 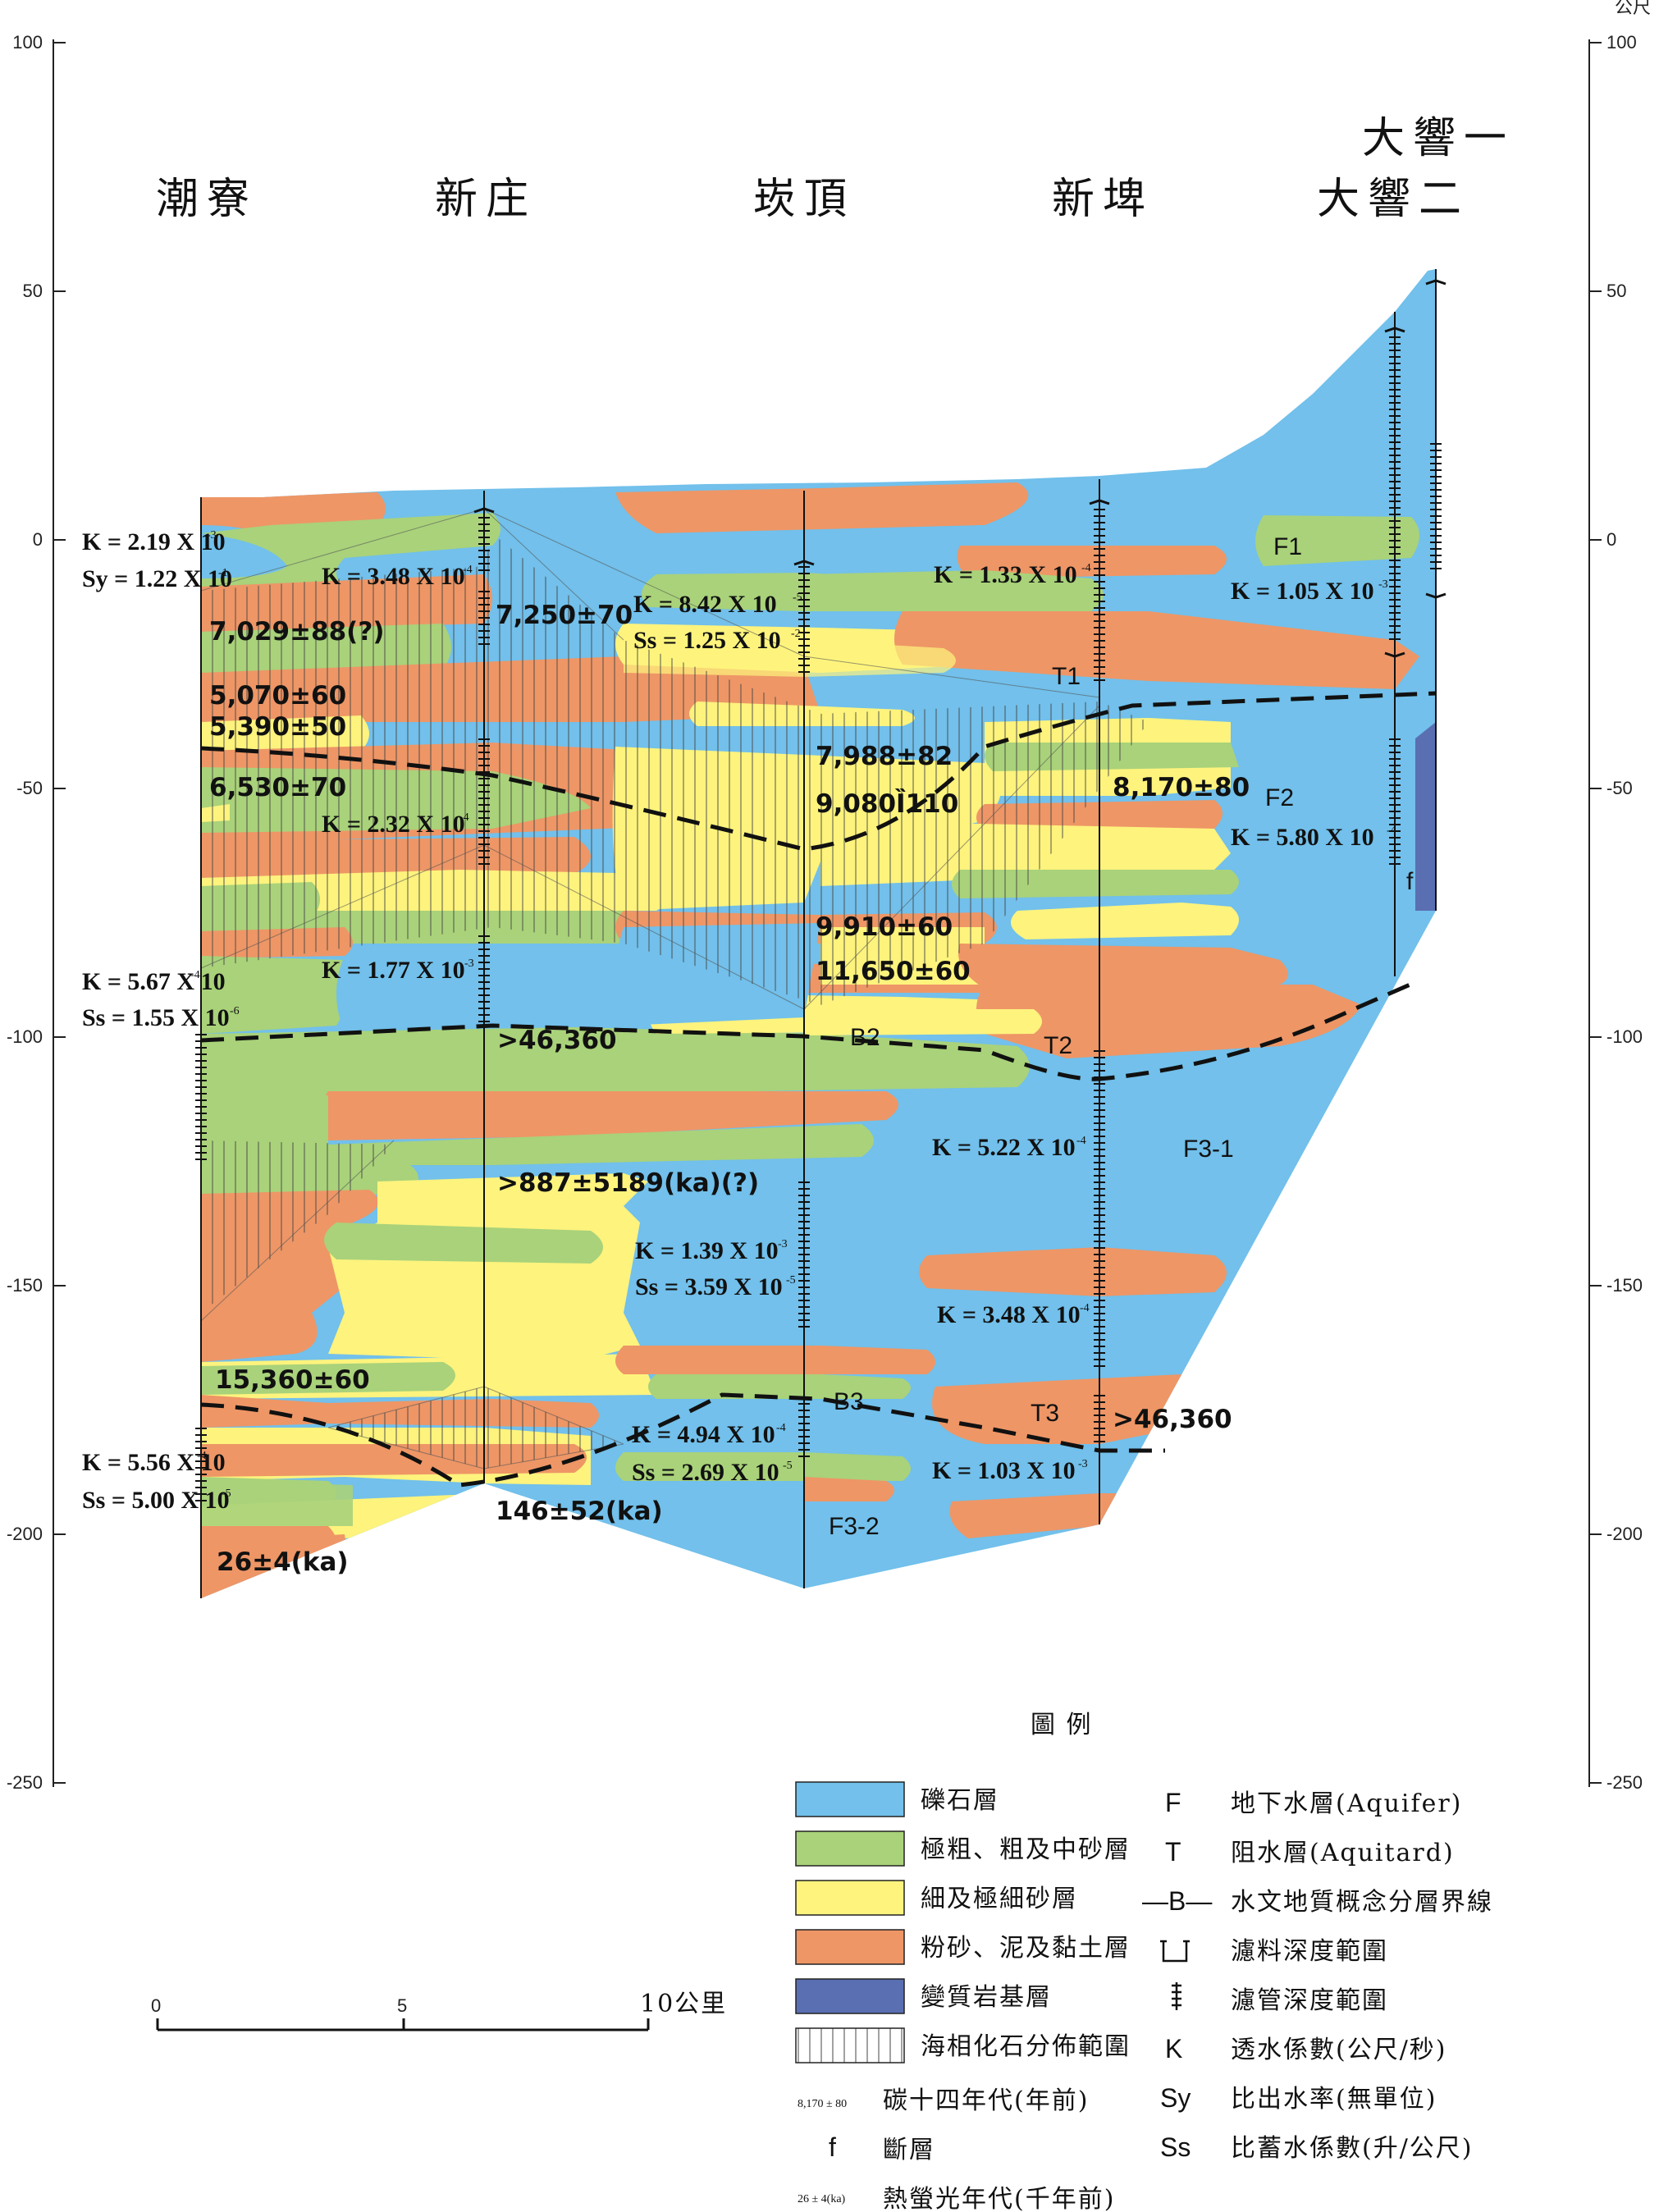 I want to click on ss-155: Ss = 1.55 X 10, so click(x=156, y=1017).